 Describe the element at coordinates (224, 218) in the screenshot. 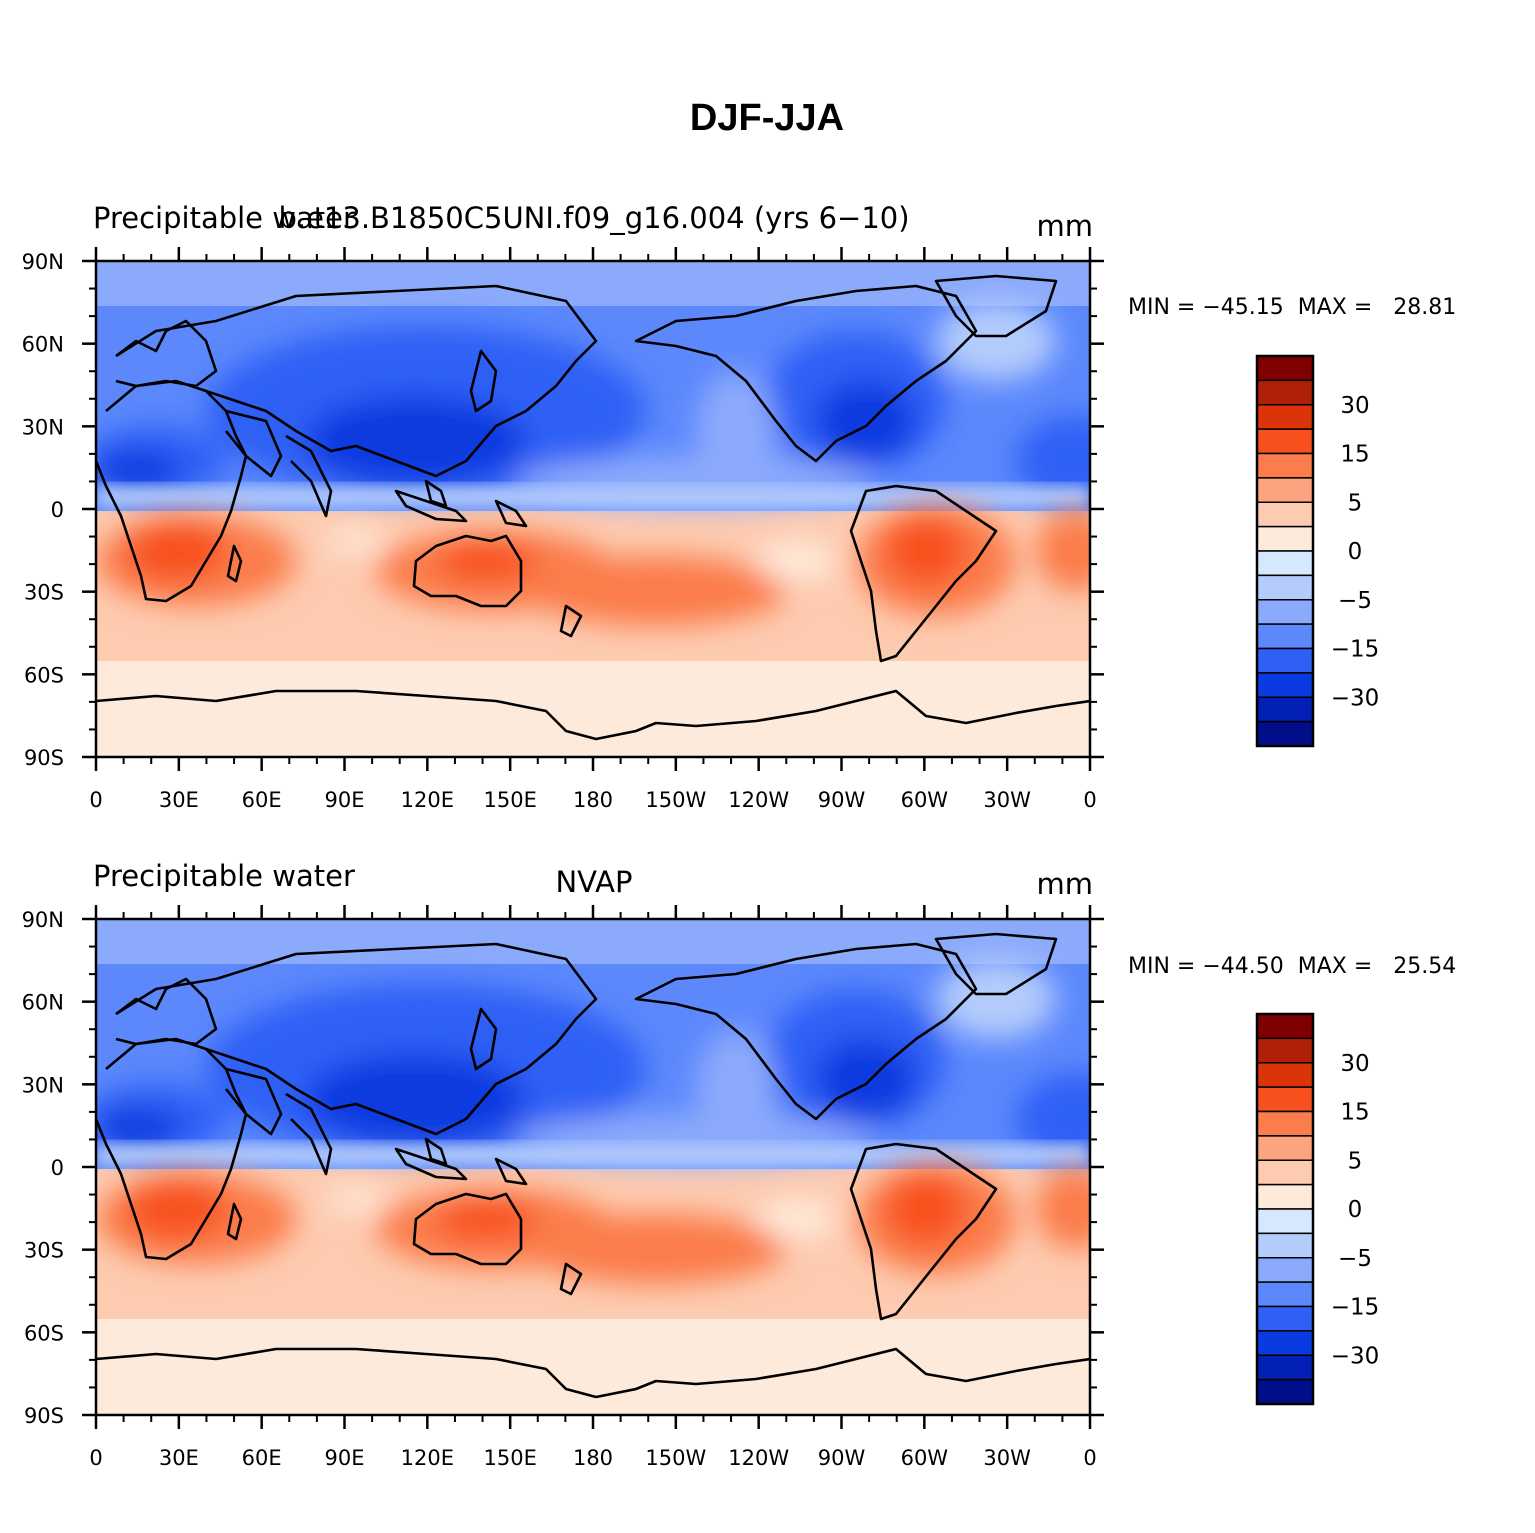

I see `panel-top-left-label: Precipitable water` at that location.